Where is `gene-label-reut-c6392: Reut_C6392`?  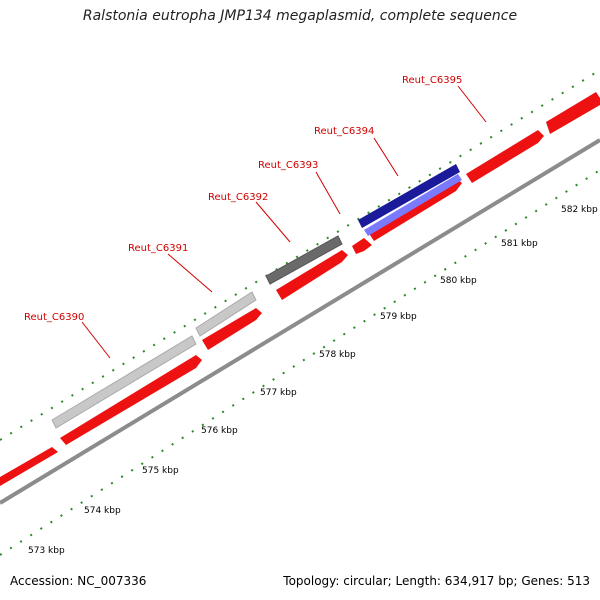
gene-label-reut-c6392: Reut_C6392 is located at coordinates (238, 197).